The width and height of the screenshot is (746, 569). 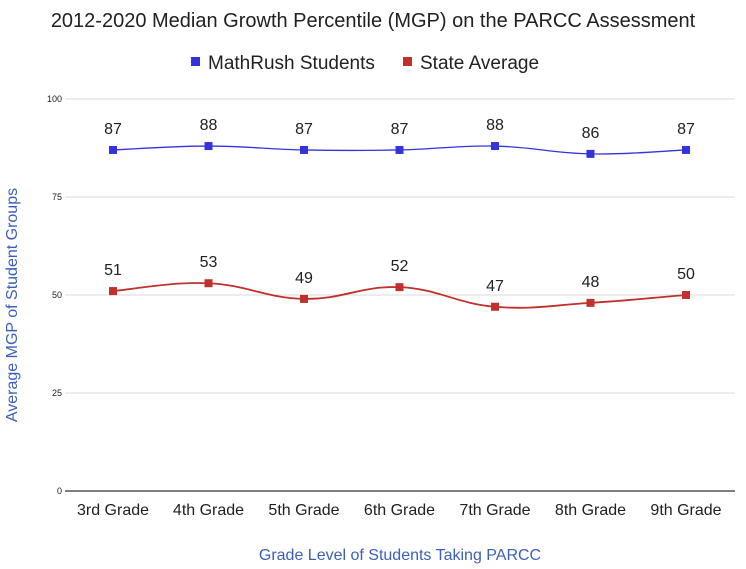 I want to click on legend: MathRush Students State Average, so click(x=365, y=63).